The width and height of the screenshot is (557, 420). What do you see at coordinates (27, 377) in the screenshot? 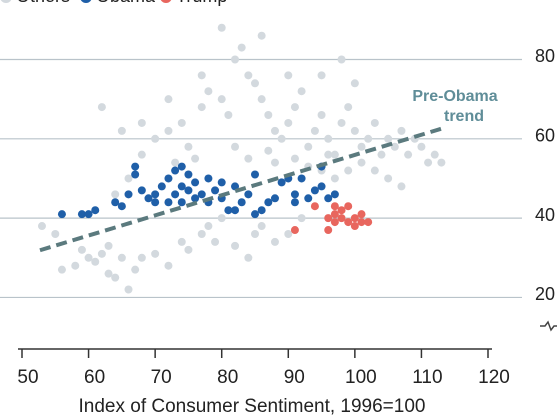
I see `x-tick-label: 50` at bounding box center [27, 377].